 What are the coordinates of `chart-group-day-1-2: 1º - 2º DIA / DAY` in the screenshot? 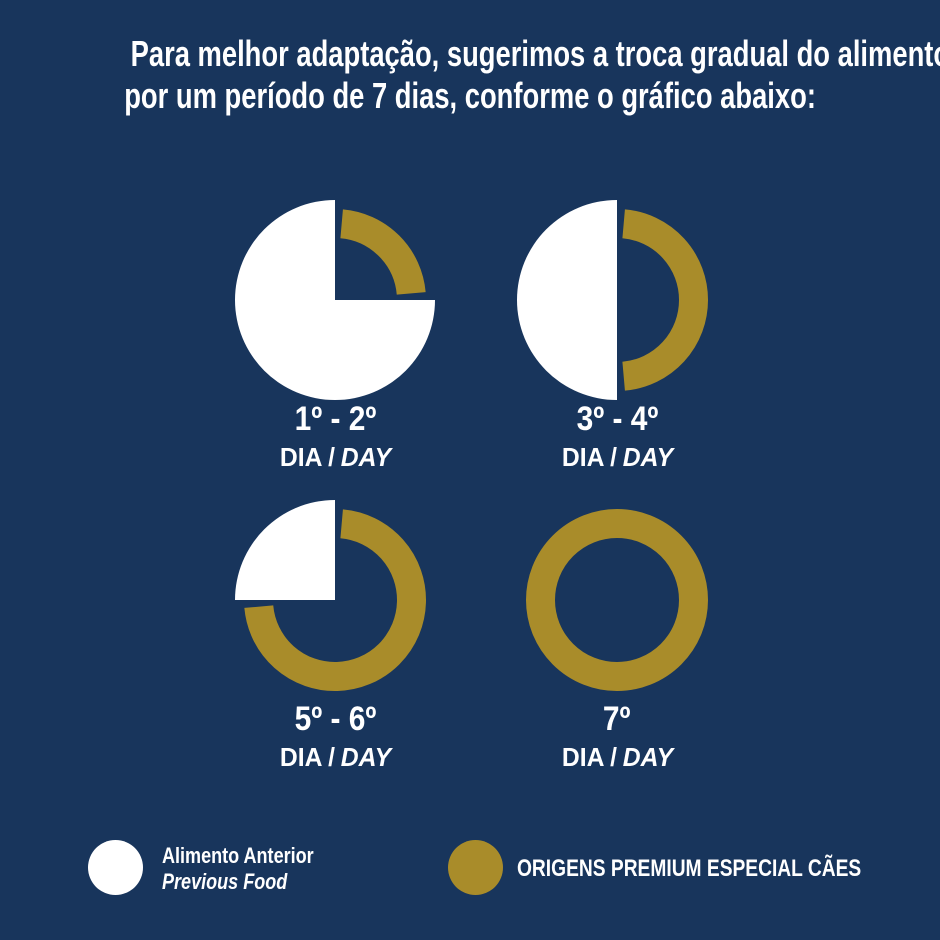 It's located at (335, 330).